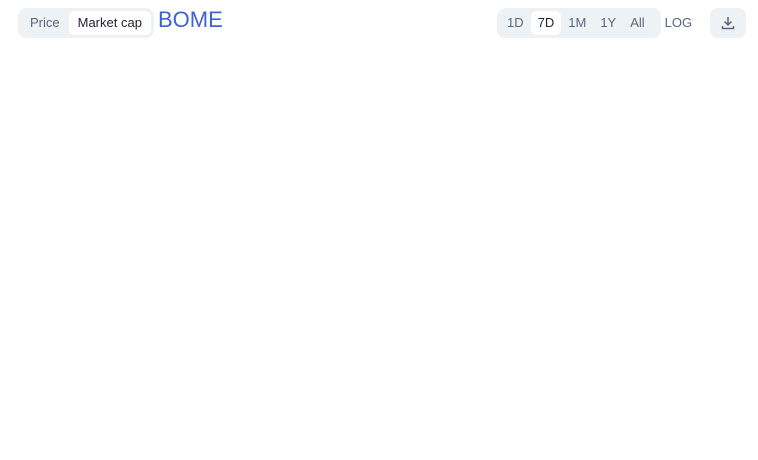 The height and width of the screenshot is (460, 758). Describe the element at coordinates (546, 23) in the screenshot. I see `range-button: 7D` at that location.